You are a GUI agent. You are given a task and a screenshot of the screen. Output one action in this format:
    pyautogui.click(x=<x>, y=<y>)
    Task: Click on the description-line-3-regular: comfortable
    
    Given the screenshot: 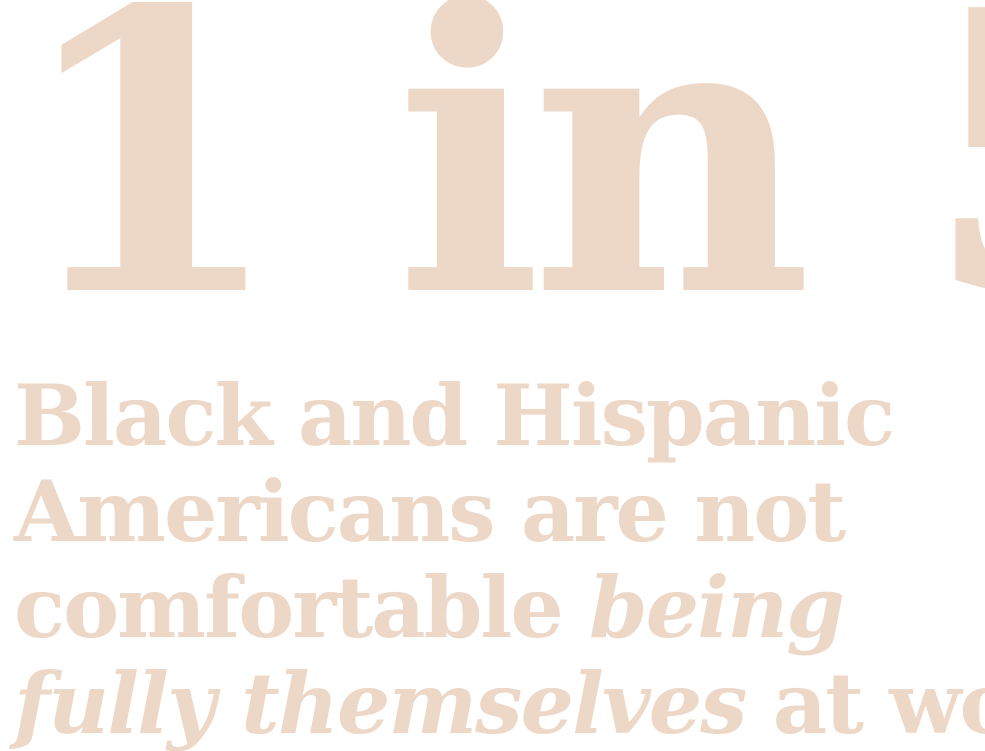 What is the action you would take?
    pyautogui.click(x=302, y=607)
    